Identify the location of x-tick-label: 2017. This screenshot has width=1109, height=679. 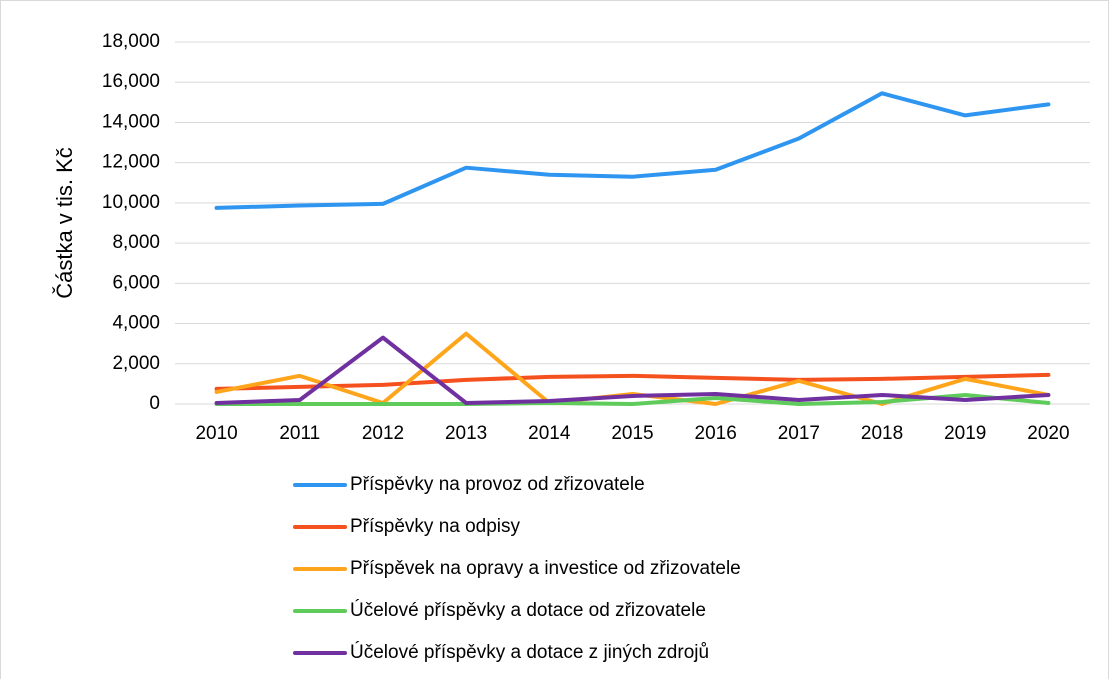
(799, 433).